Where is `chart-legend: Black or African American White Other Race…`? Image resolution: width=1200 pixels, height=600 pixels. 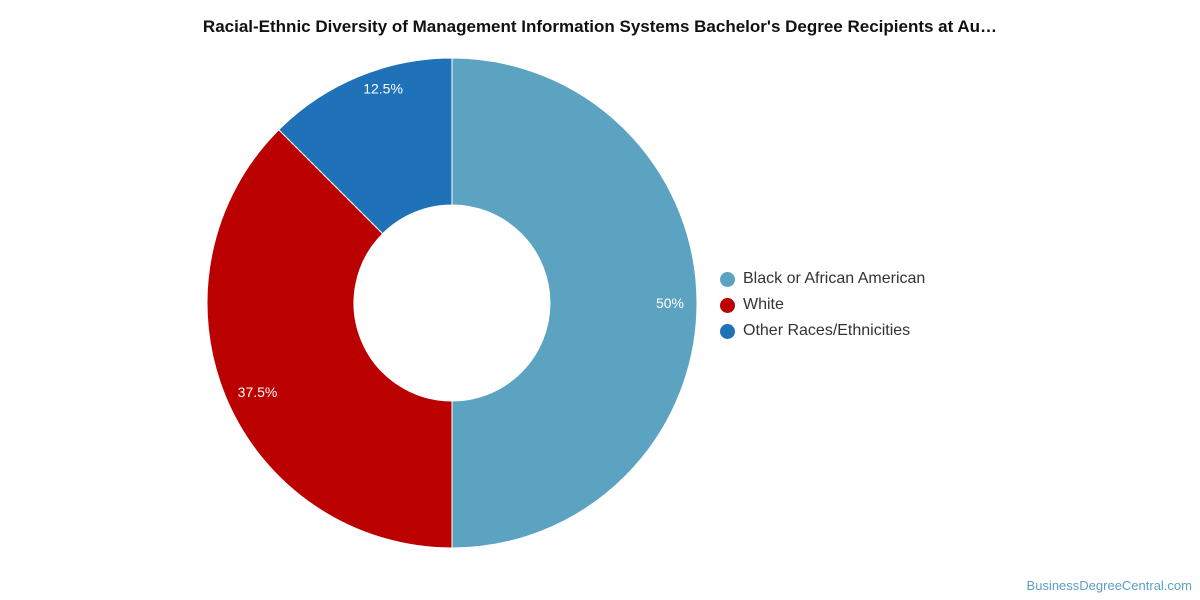
chart-legend: Black or African American White Other Race… is located at coordinates (822, 305).